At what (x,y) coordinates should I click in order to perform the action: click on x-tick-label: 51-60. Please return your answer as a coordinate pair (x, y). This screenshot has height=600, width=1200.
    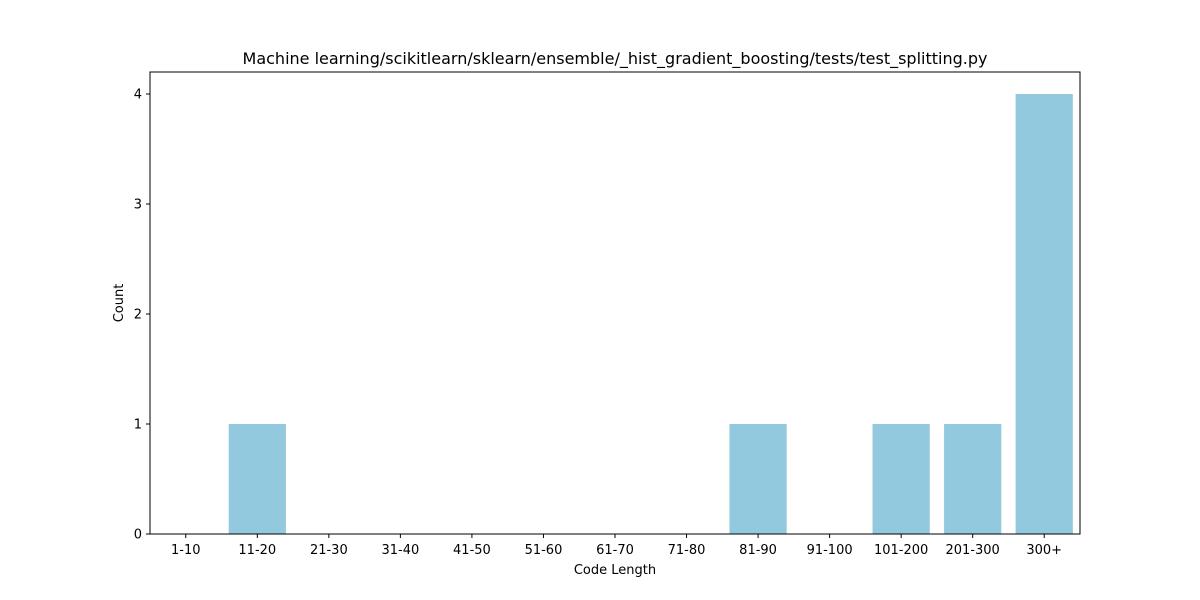
    Looking at the image, I should click on (544, 550).